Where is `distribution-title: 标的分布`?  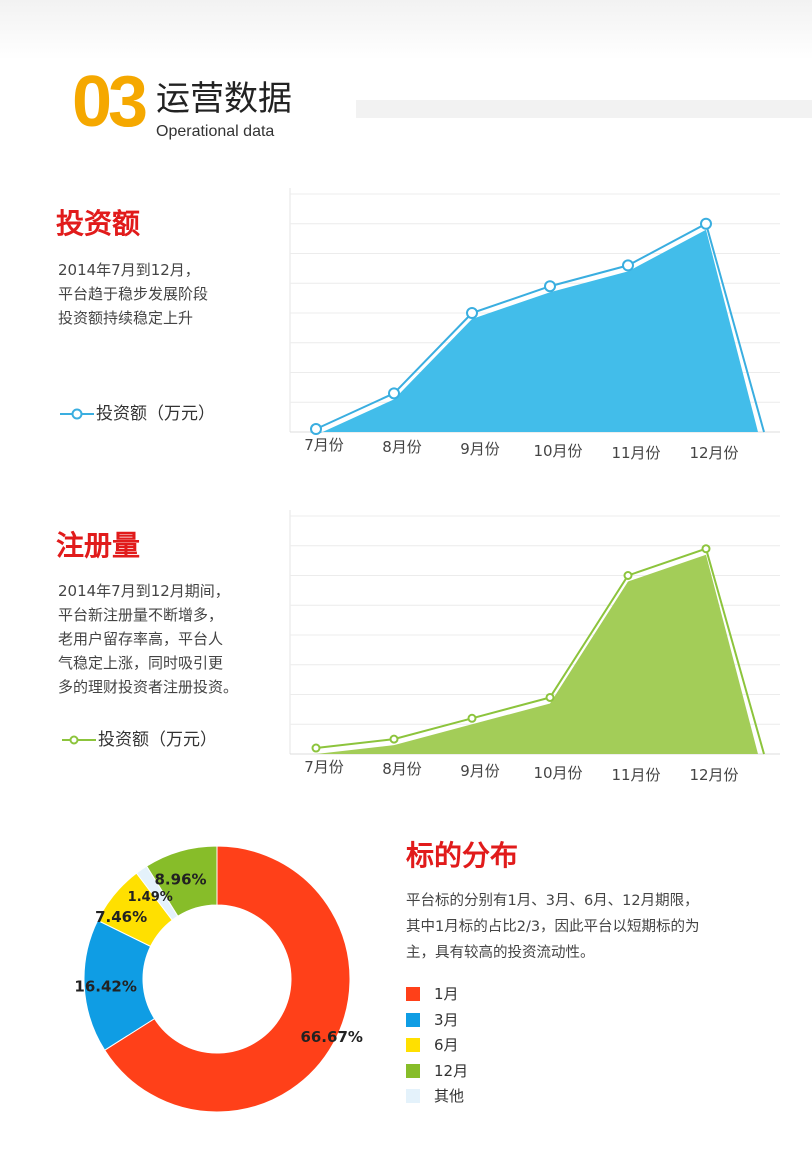
distribution-title: 标的分布 is located at coordinates (462, 855).